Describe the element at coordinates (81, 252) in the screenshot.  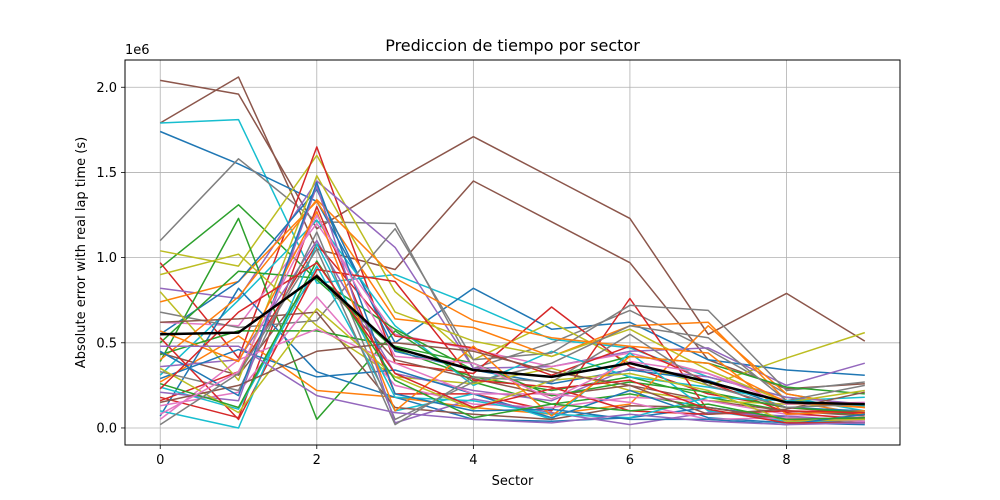
I see `y-axis-label: Absolute error with real lap time (s)` at that location.